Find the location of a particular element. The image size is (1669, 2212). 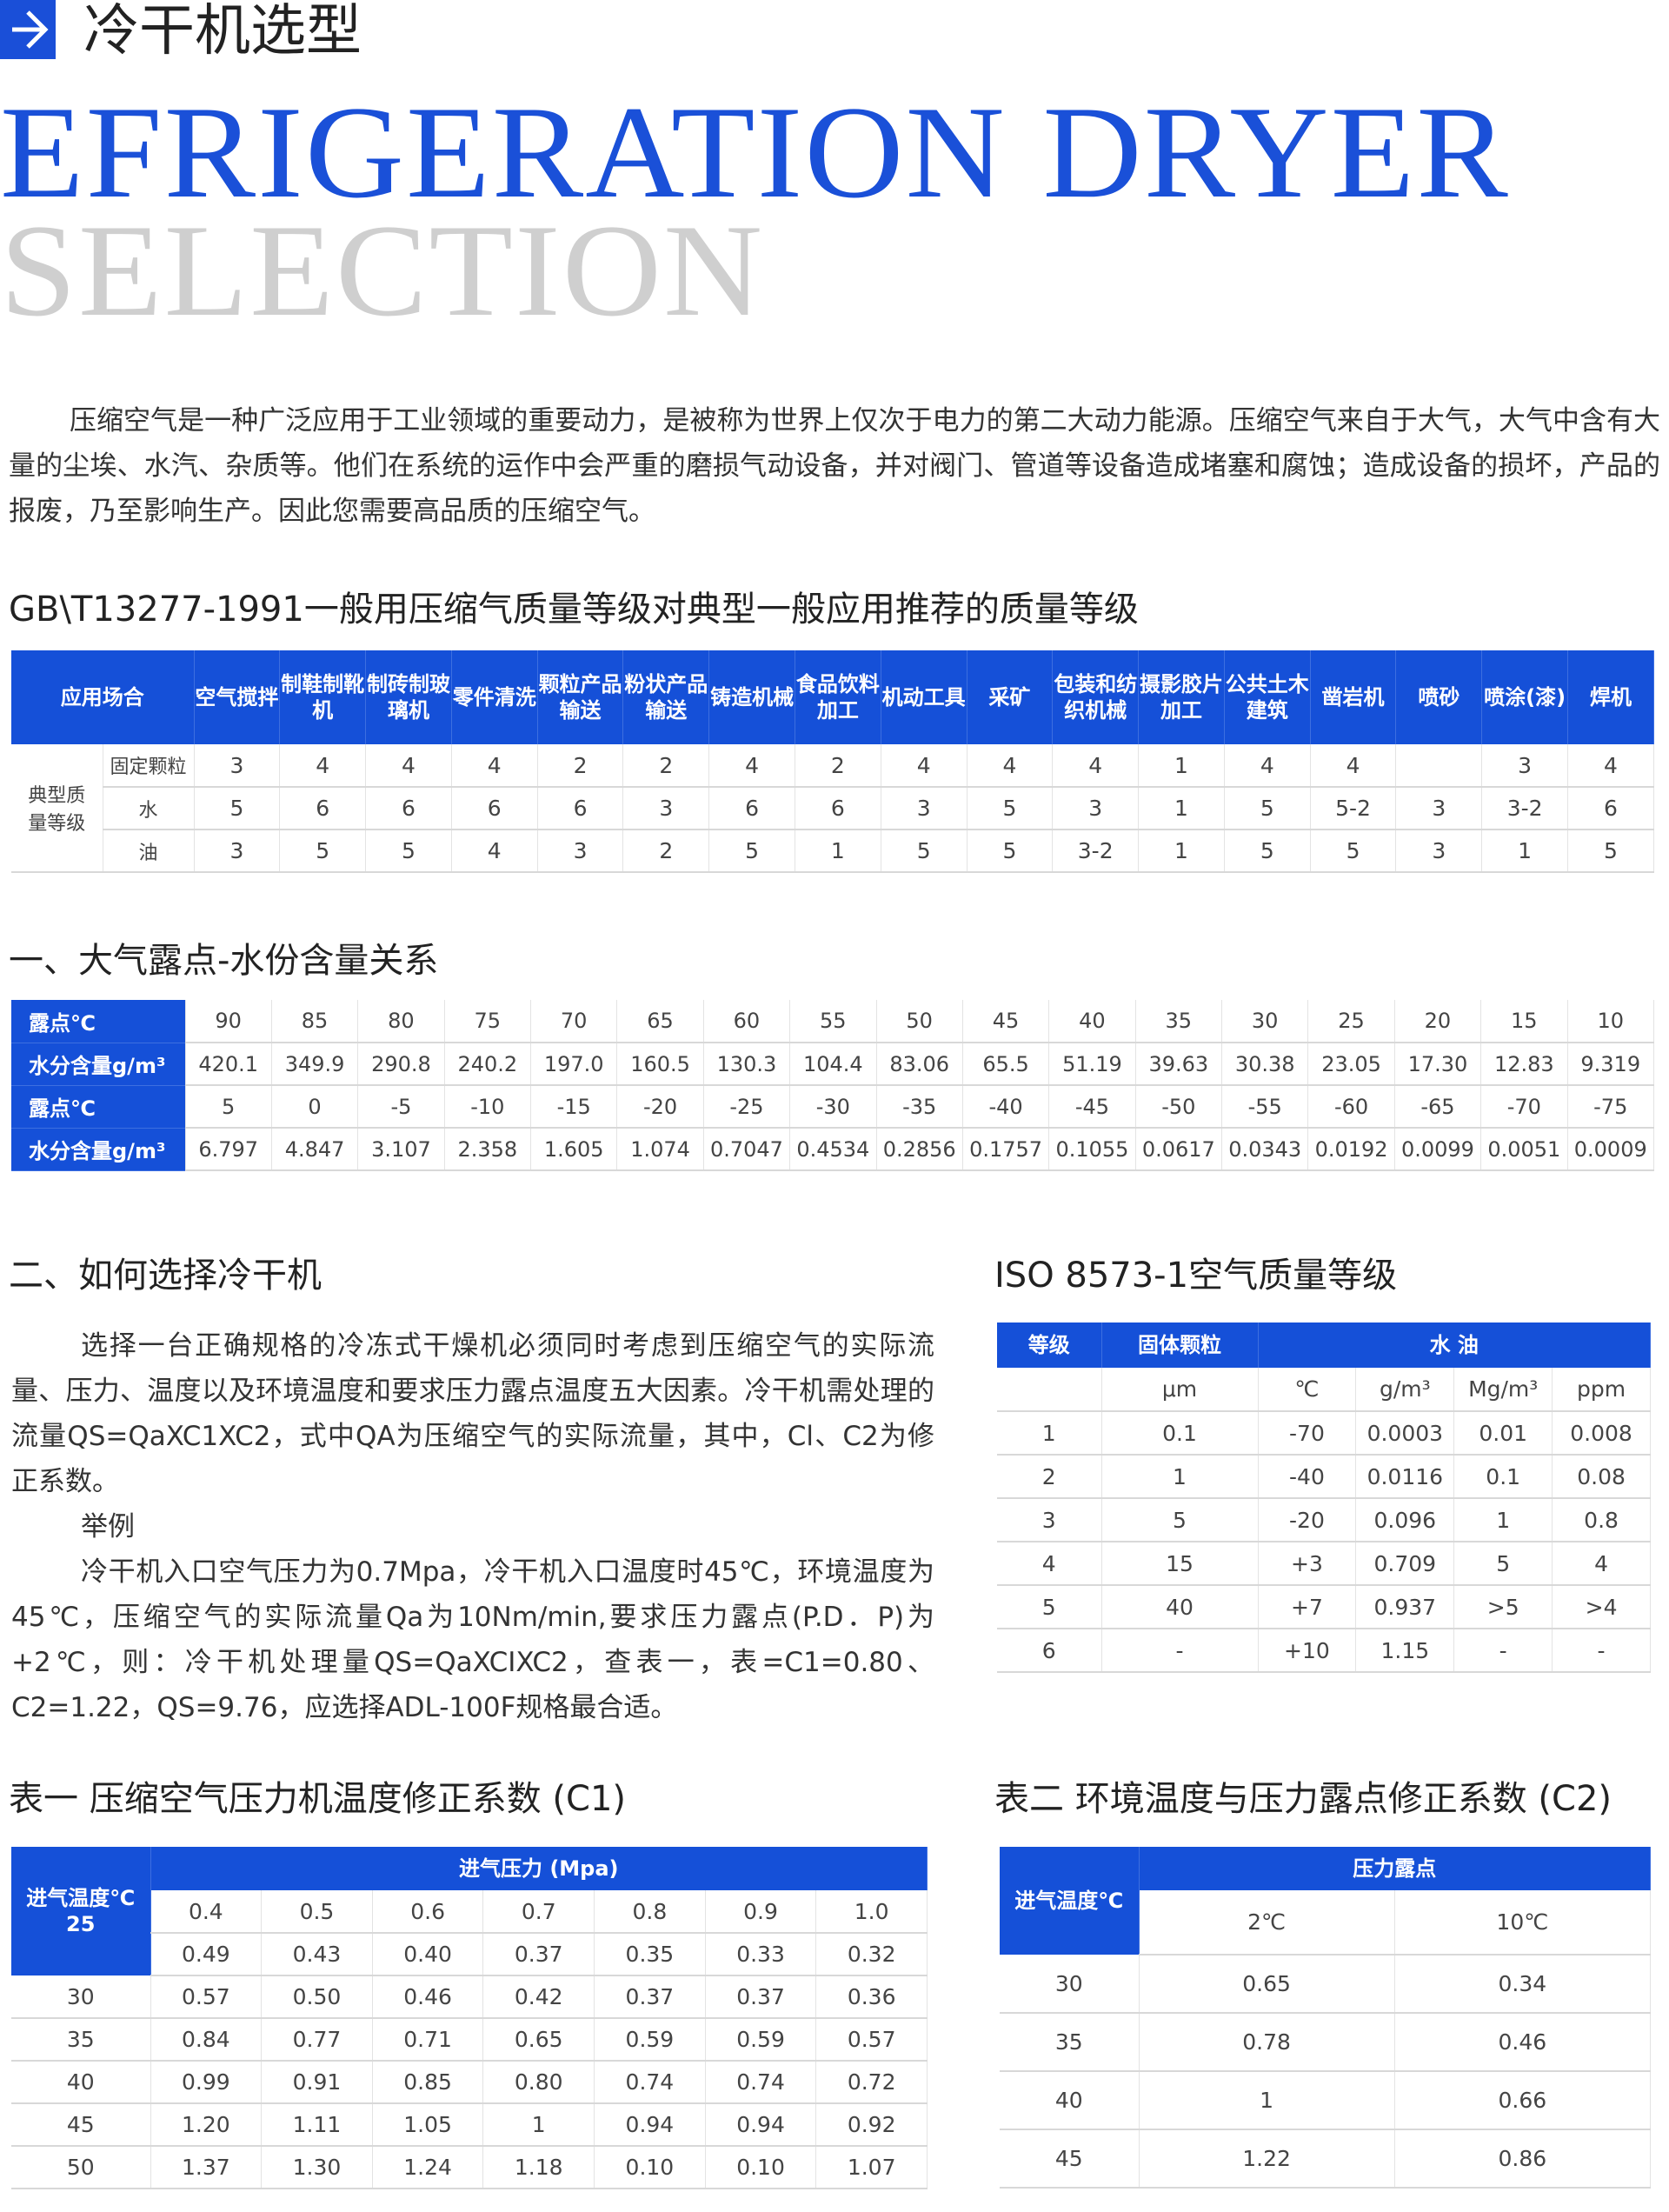

table-cell: 1.074 is located at coordinates (660, 1150).